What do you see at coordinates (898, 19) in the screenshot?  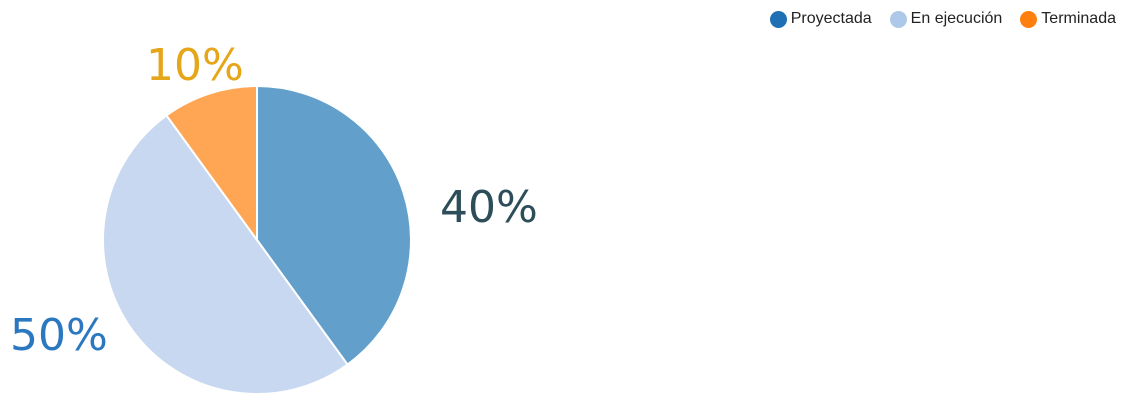 I see `legend-swatch-en-ejecucion` at bounding box center [898, 19].